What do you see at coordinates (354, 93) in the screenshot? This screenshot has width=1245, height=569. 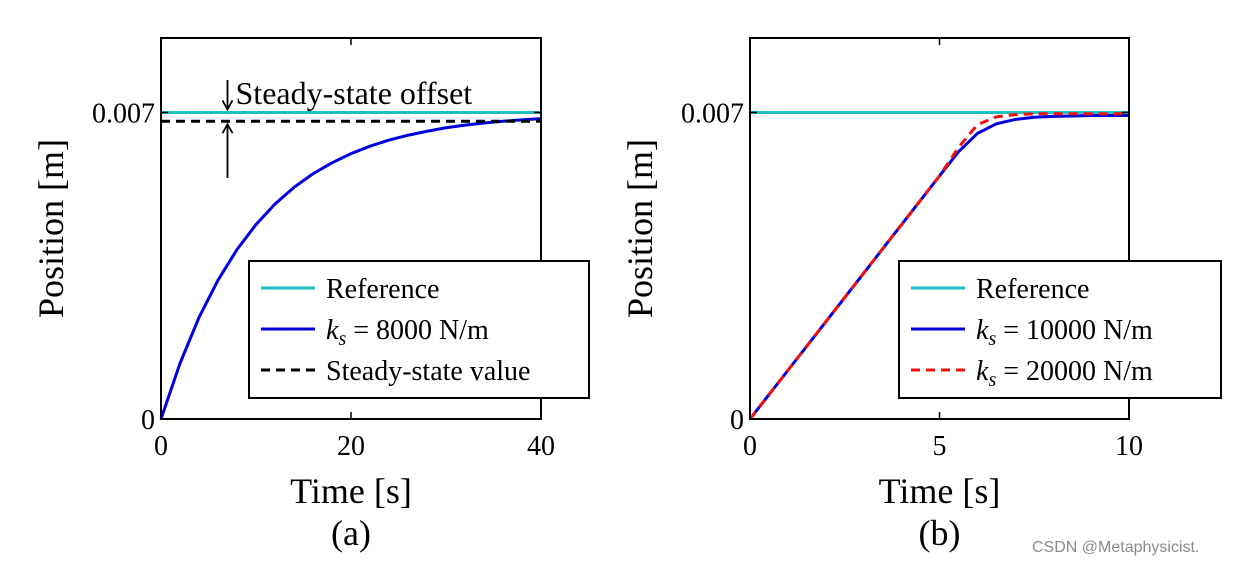 I see `annotation-text: Steady-state offset` at bounding box center [354, 93].